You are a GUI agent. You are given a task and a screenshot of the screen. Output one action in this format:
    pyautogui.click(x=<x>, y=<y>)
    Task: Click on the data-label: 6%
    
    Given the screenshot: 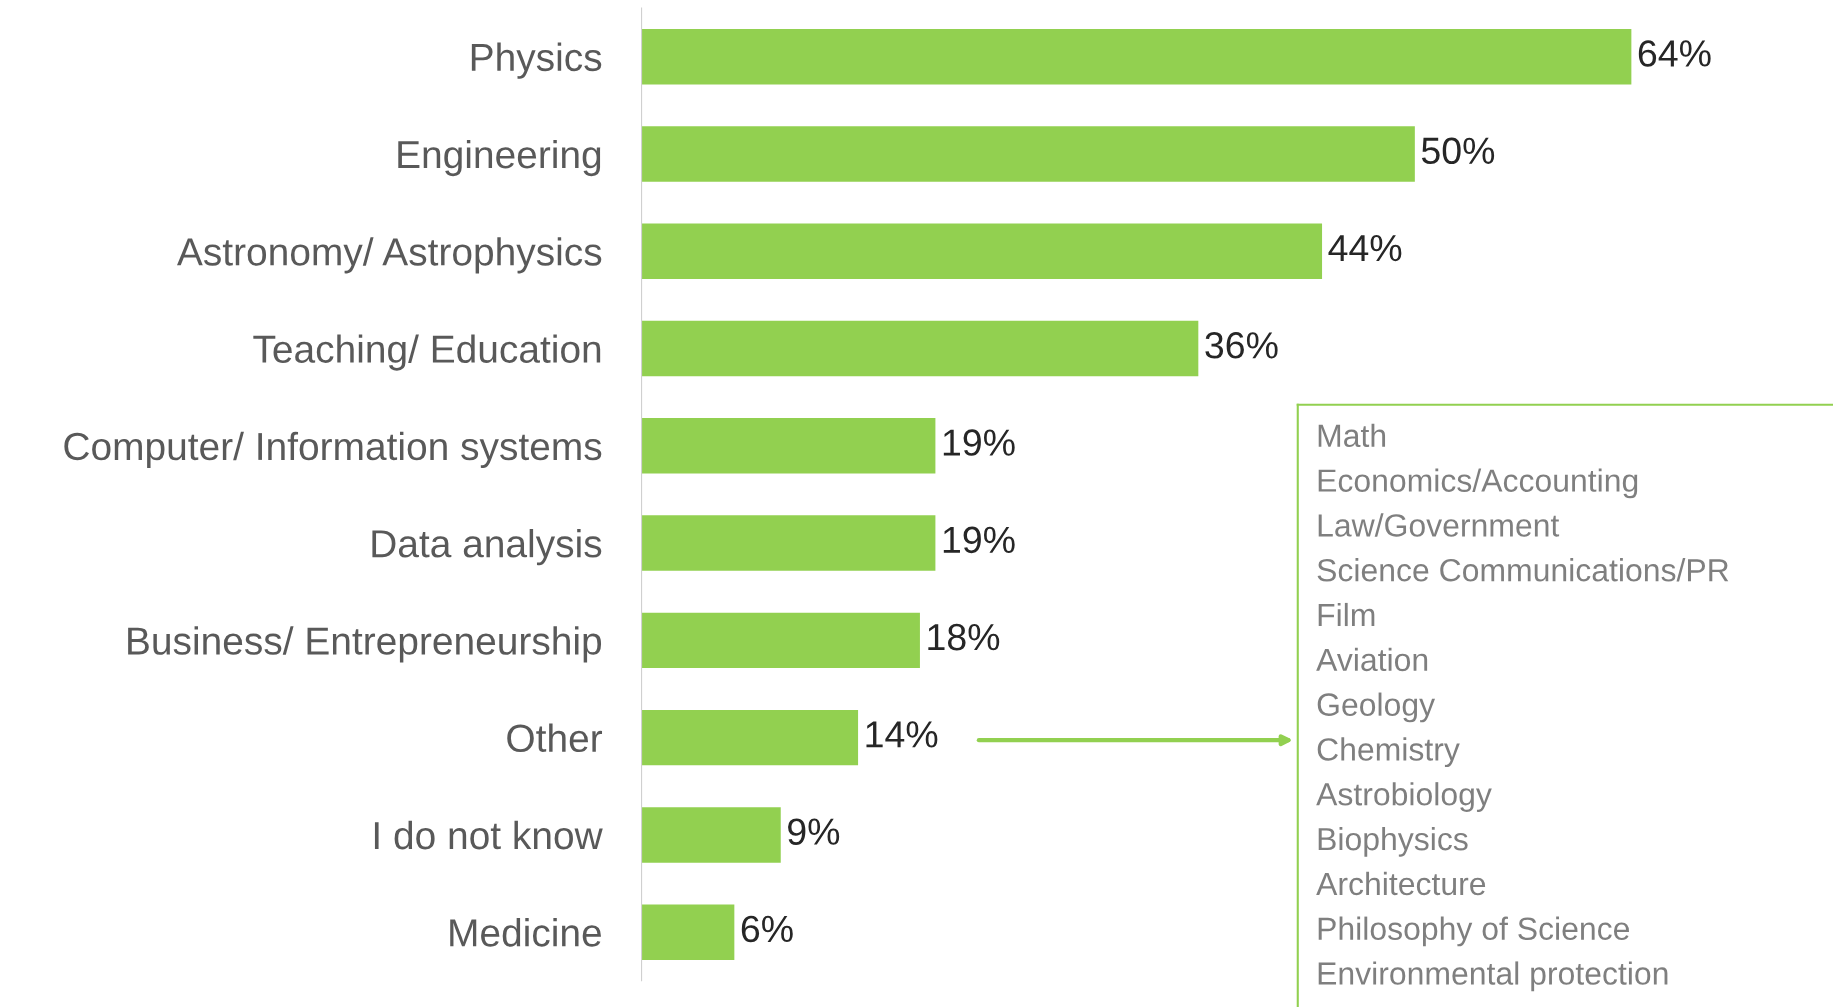 What is the action you would take?
    pyautogui.click(x=767, y=929)
    